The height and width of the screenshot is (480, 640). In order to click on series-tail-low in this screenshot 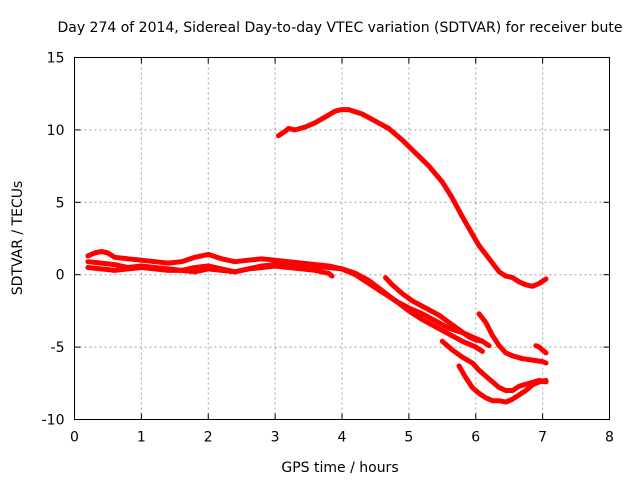, I will do `click(494, 365)`.